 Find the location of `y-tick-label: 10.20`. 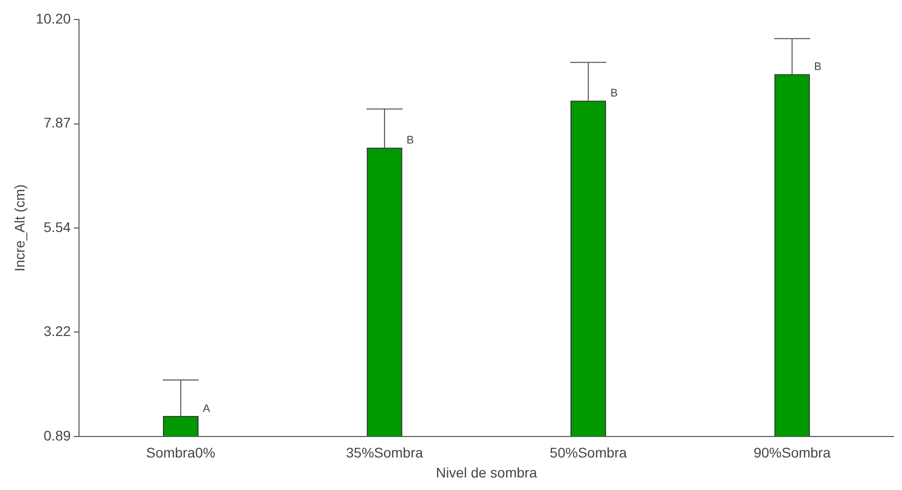

y-tick-label: 10.20 is located at coordinates (54, 18).